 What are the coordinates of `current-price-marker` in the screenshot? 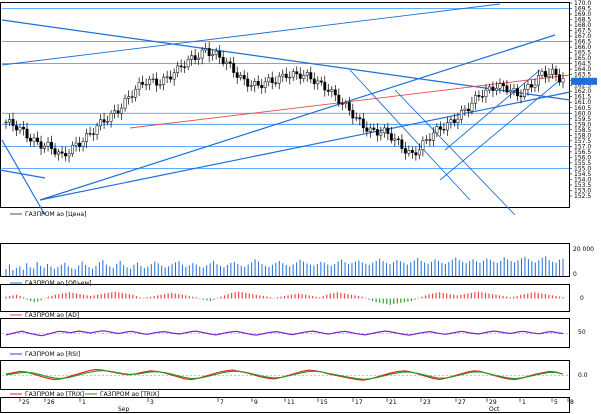 It's located at (584, 81).